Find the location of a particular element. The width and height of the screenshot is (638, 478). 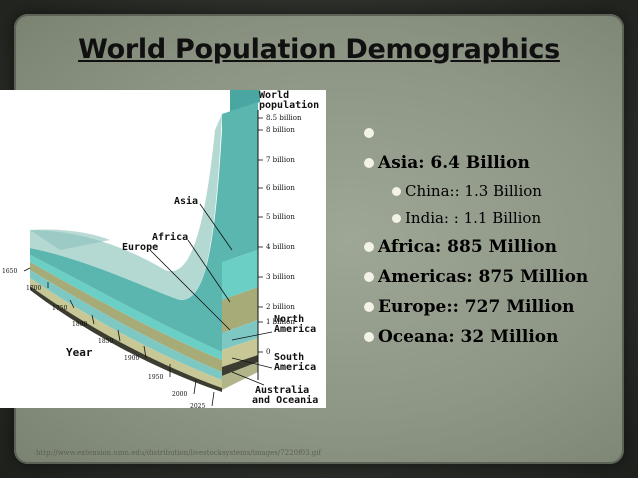

africa-leader-line is located at coordinates (209, 271).